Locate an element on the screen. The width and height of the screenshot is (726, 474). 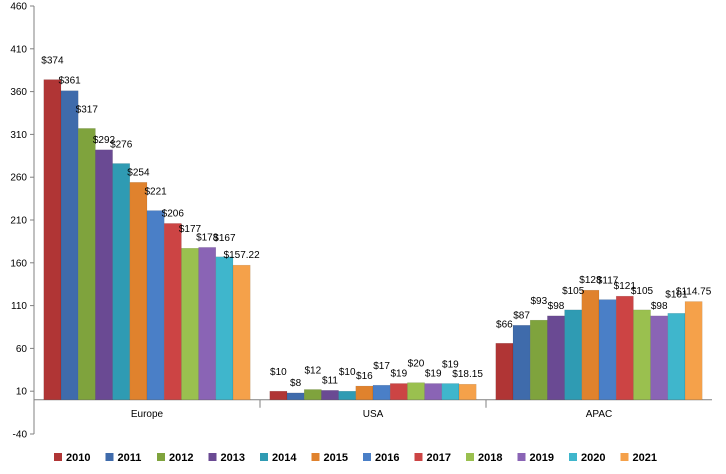
data-label: $87 is located at coordinates (521, 315).